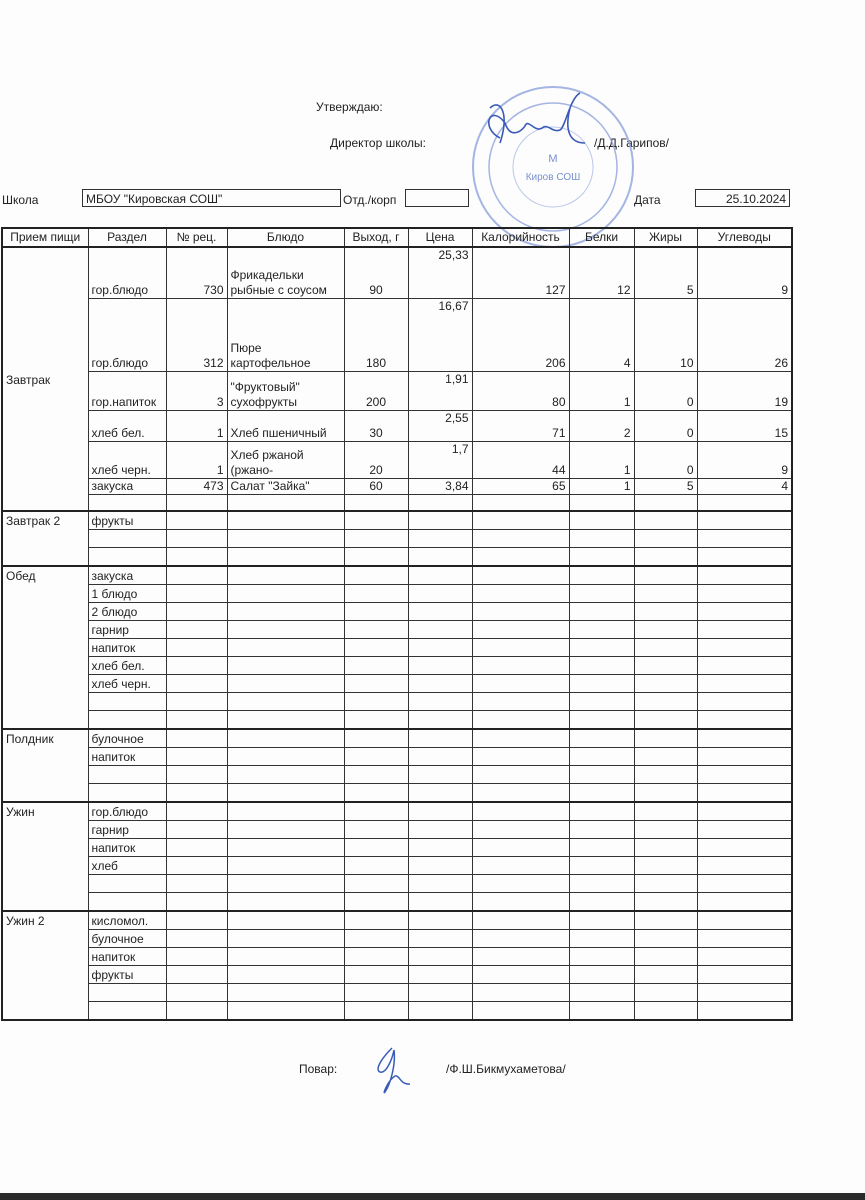  I want to click on cell-dish: Фрикадельки рыбные с соусом, so click(285, 272).